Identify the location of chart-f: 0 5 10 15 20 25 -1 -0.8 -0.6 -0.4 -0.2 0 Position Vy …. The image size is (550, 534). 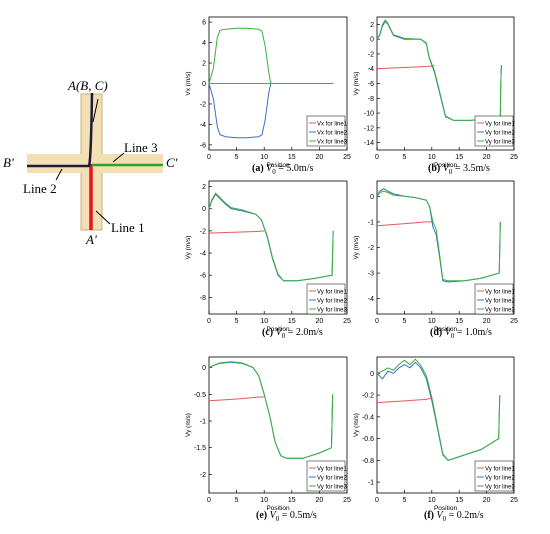
(435, 434).